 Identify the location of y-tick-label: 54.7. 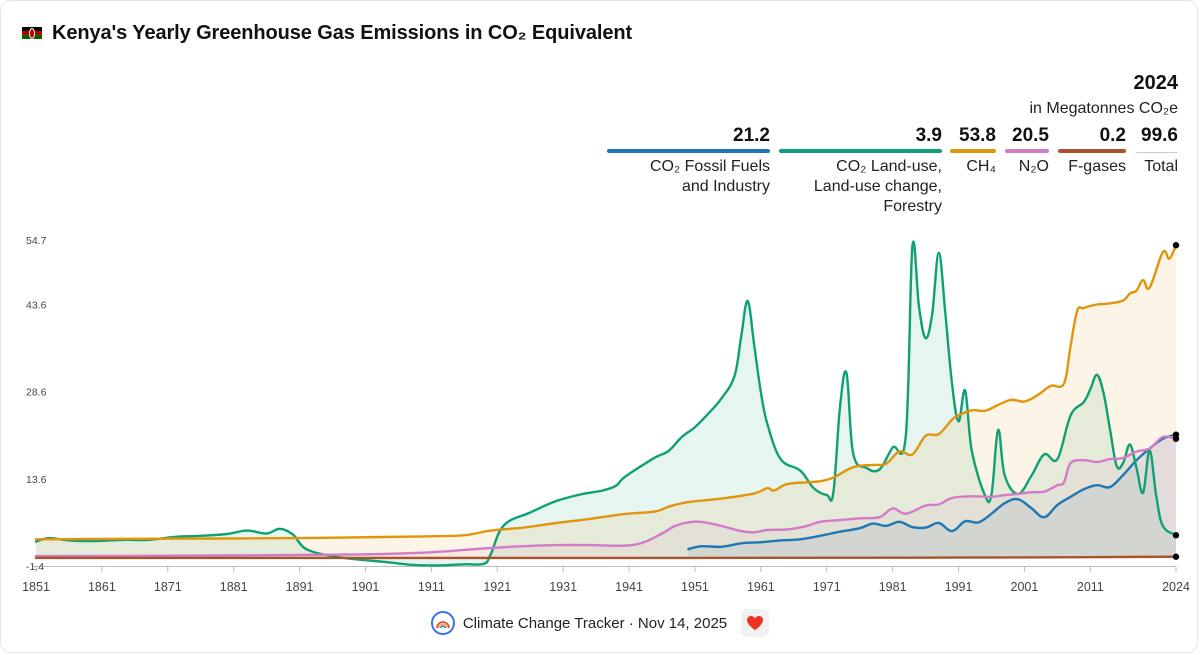
(36, 241).